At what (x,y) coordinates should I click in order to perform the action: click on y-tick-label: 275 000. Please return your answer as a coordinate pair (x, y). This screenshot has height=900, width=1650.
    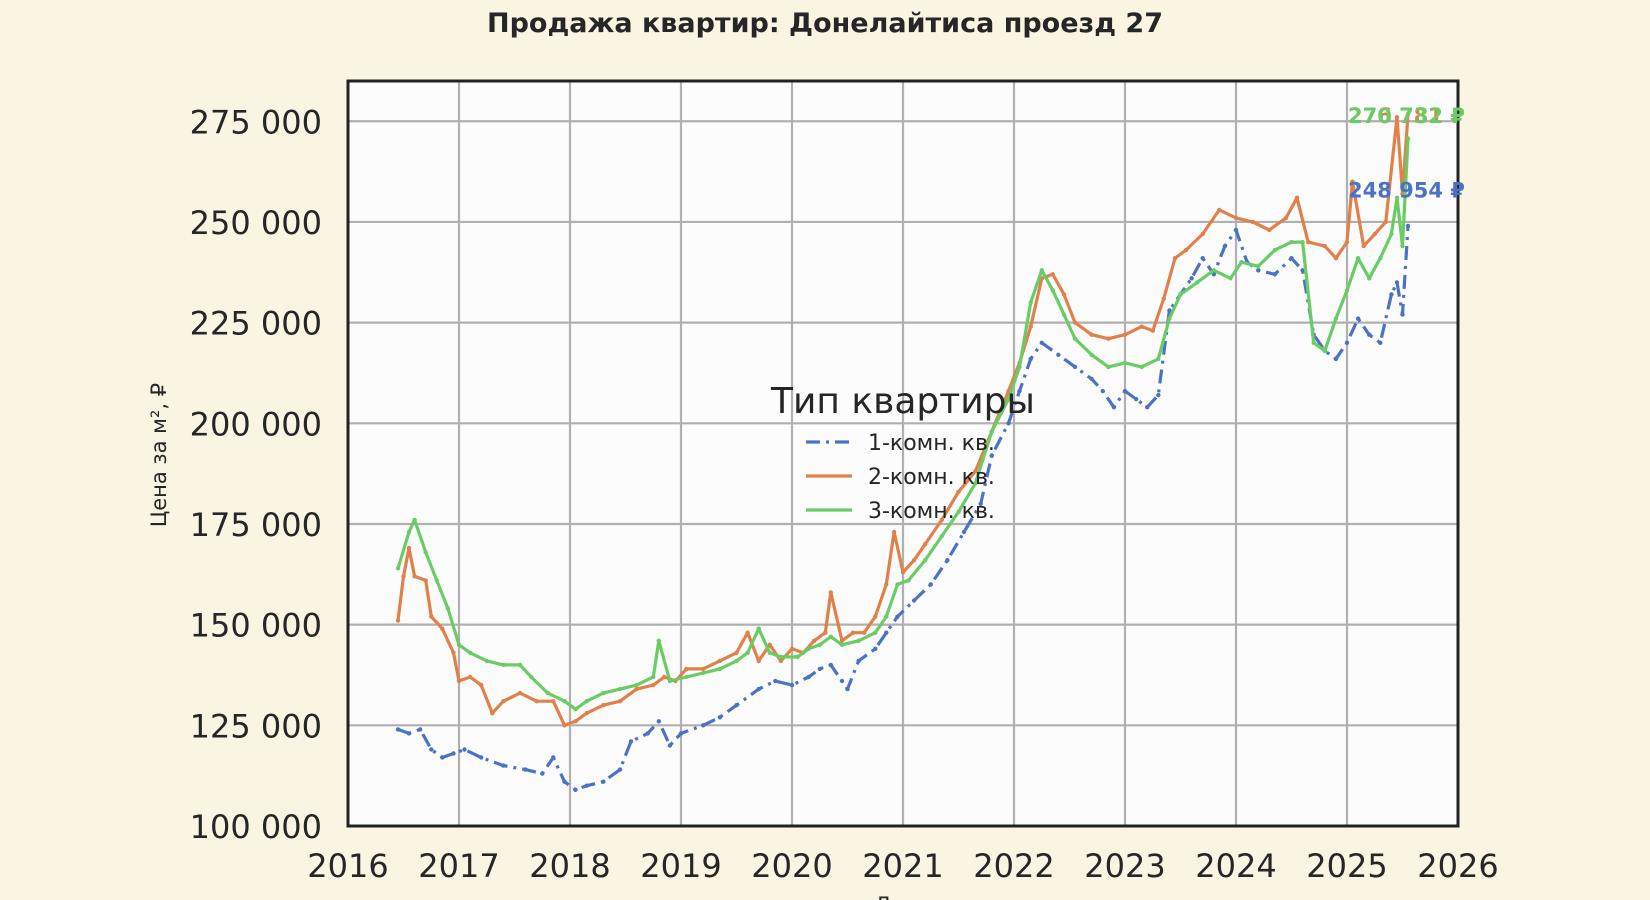
    Looking at the image, I should click on (256, 122).